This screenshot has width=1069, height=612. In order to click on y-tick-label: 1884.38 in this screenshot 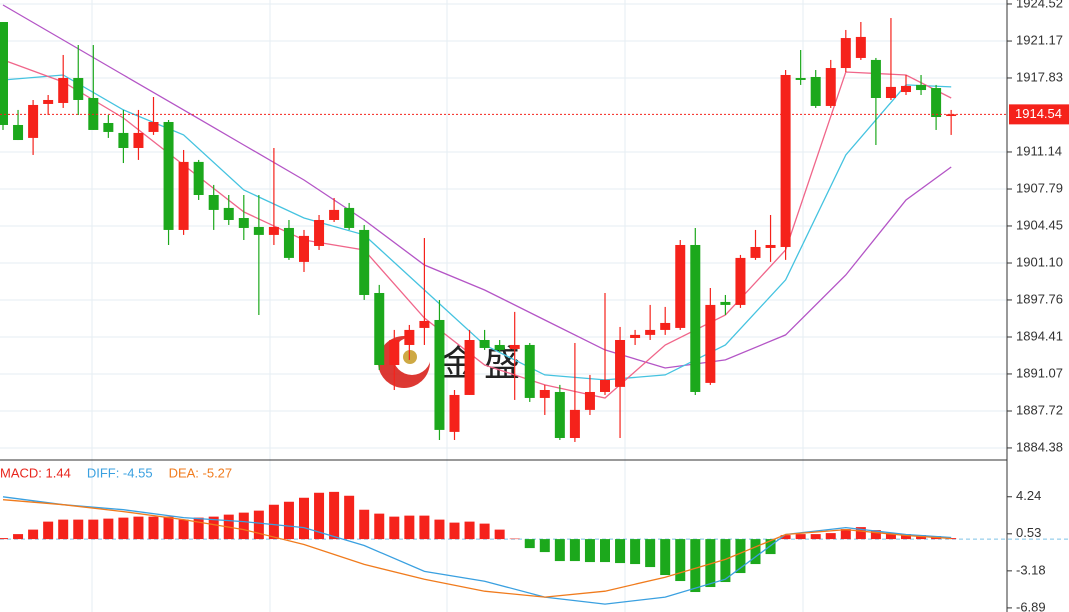, I will do `click(1039, 446)`.